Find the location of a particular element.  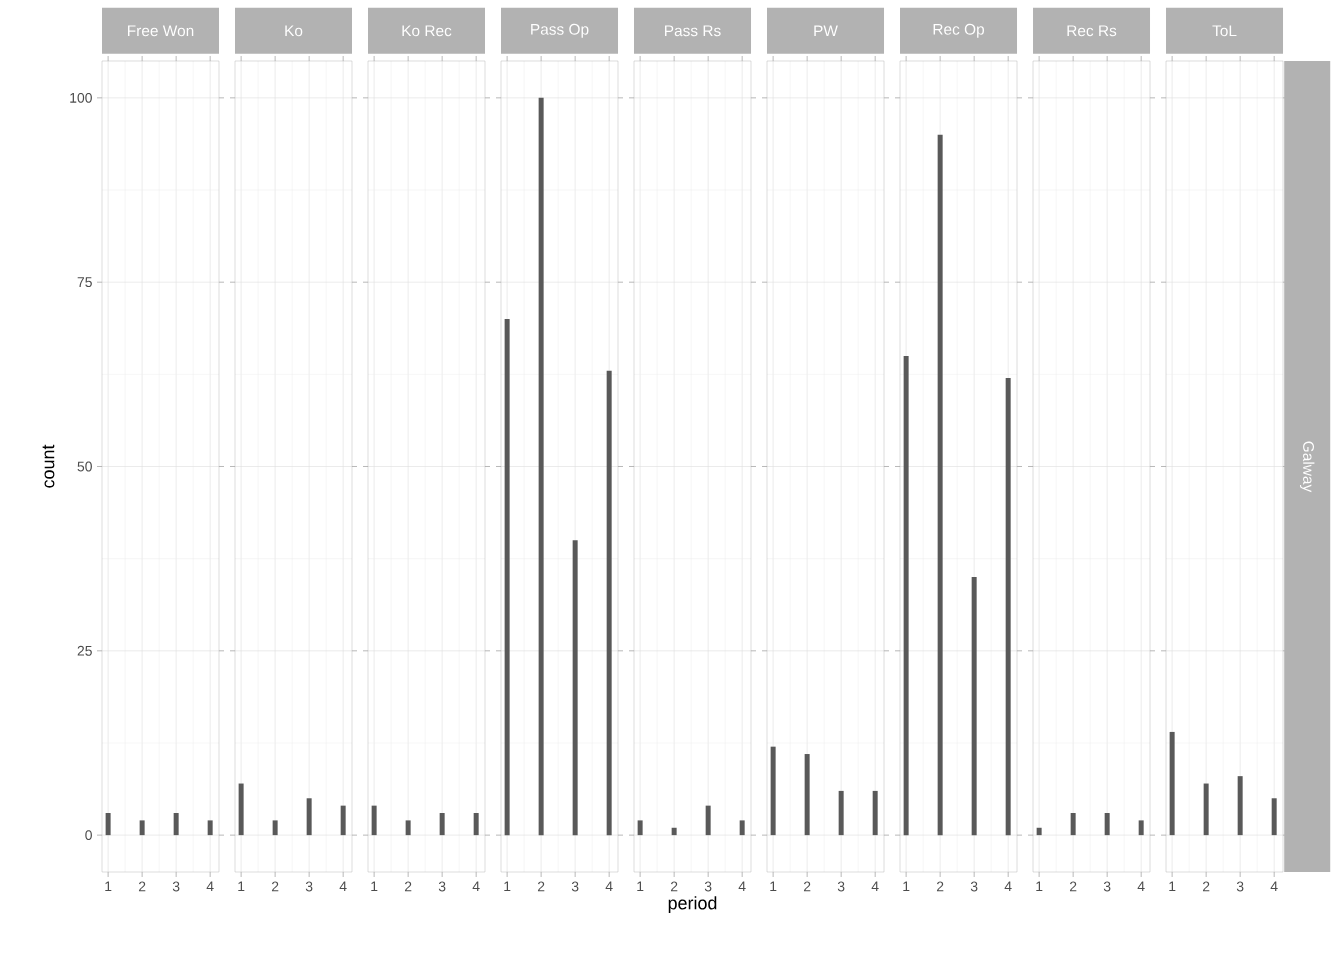

y-tick-label: 75 is located at coordinates (84, 282).